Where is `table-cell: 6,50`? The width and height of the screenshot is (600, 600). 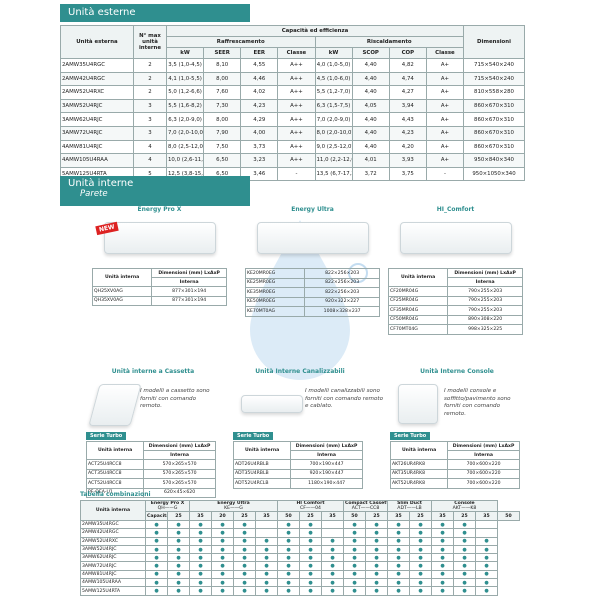
table-cell: 6,50 is located at coordinates (222, 160).